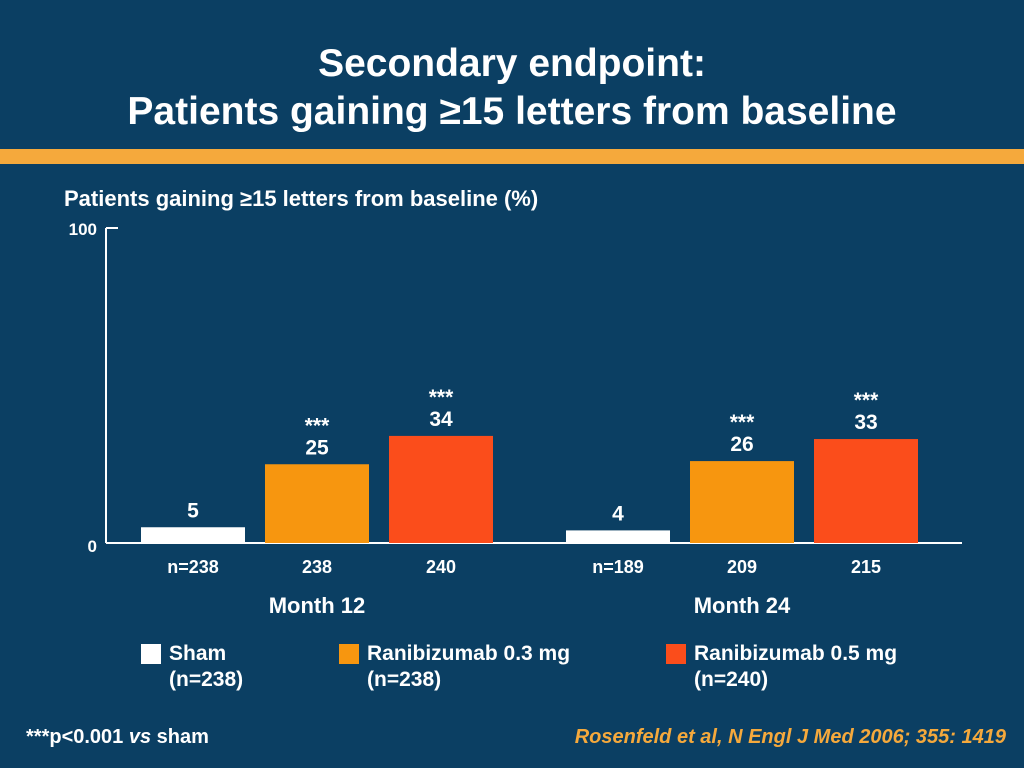 The width and height of the screenshot is (1024, 768). What do you see at coordinates (512, 63) in the screenshot?
I see `slide-title-line1: Secondary endpoint:` at bounding box center [512, 63].